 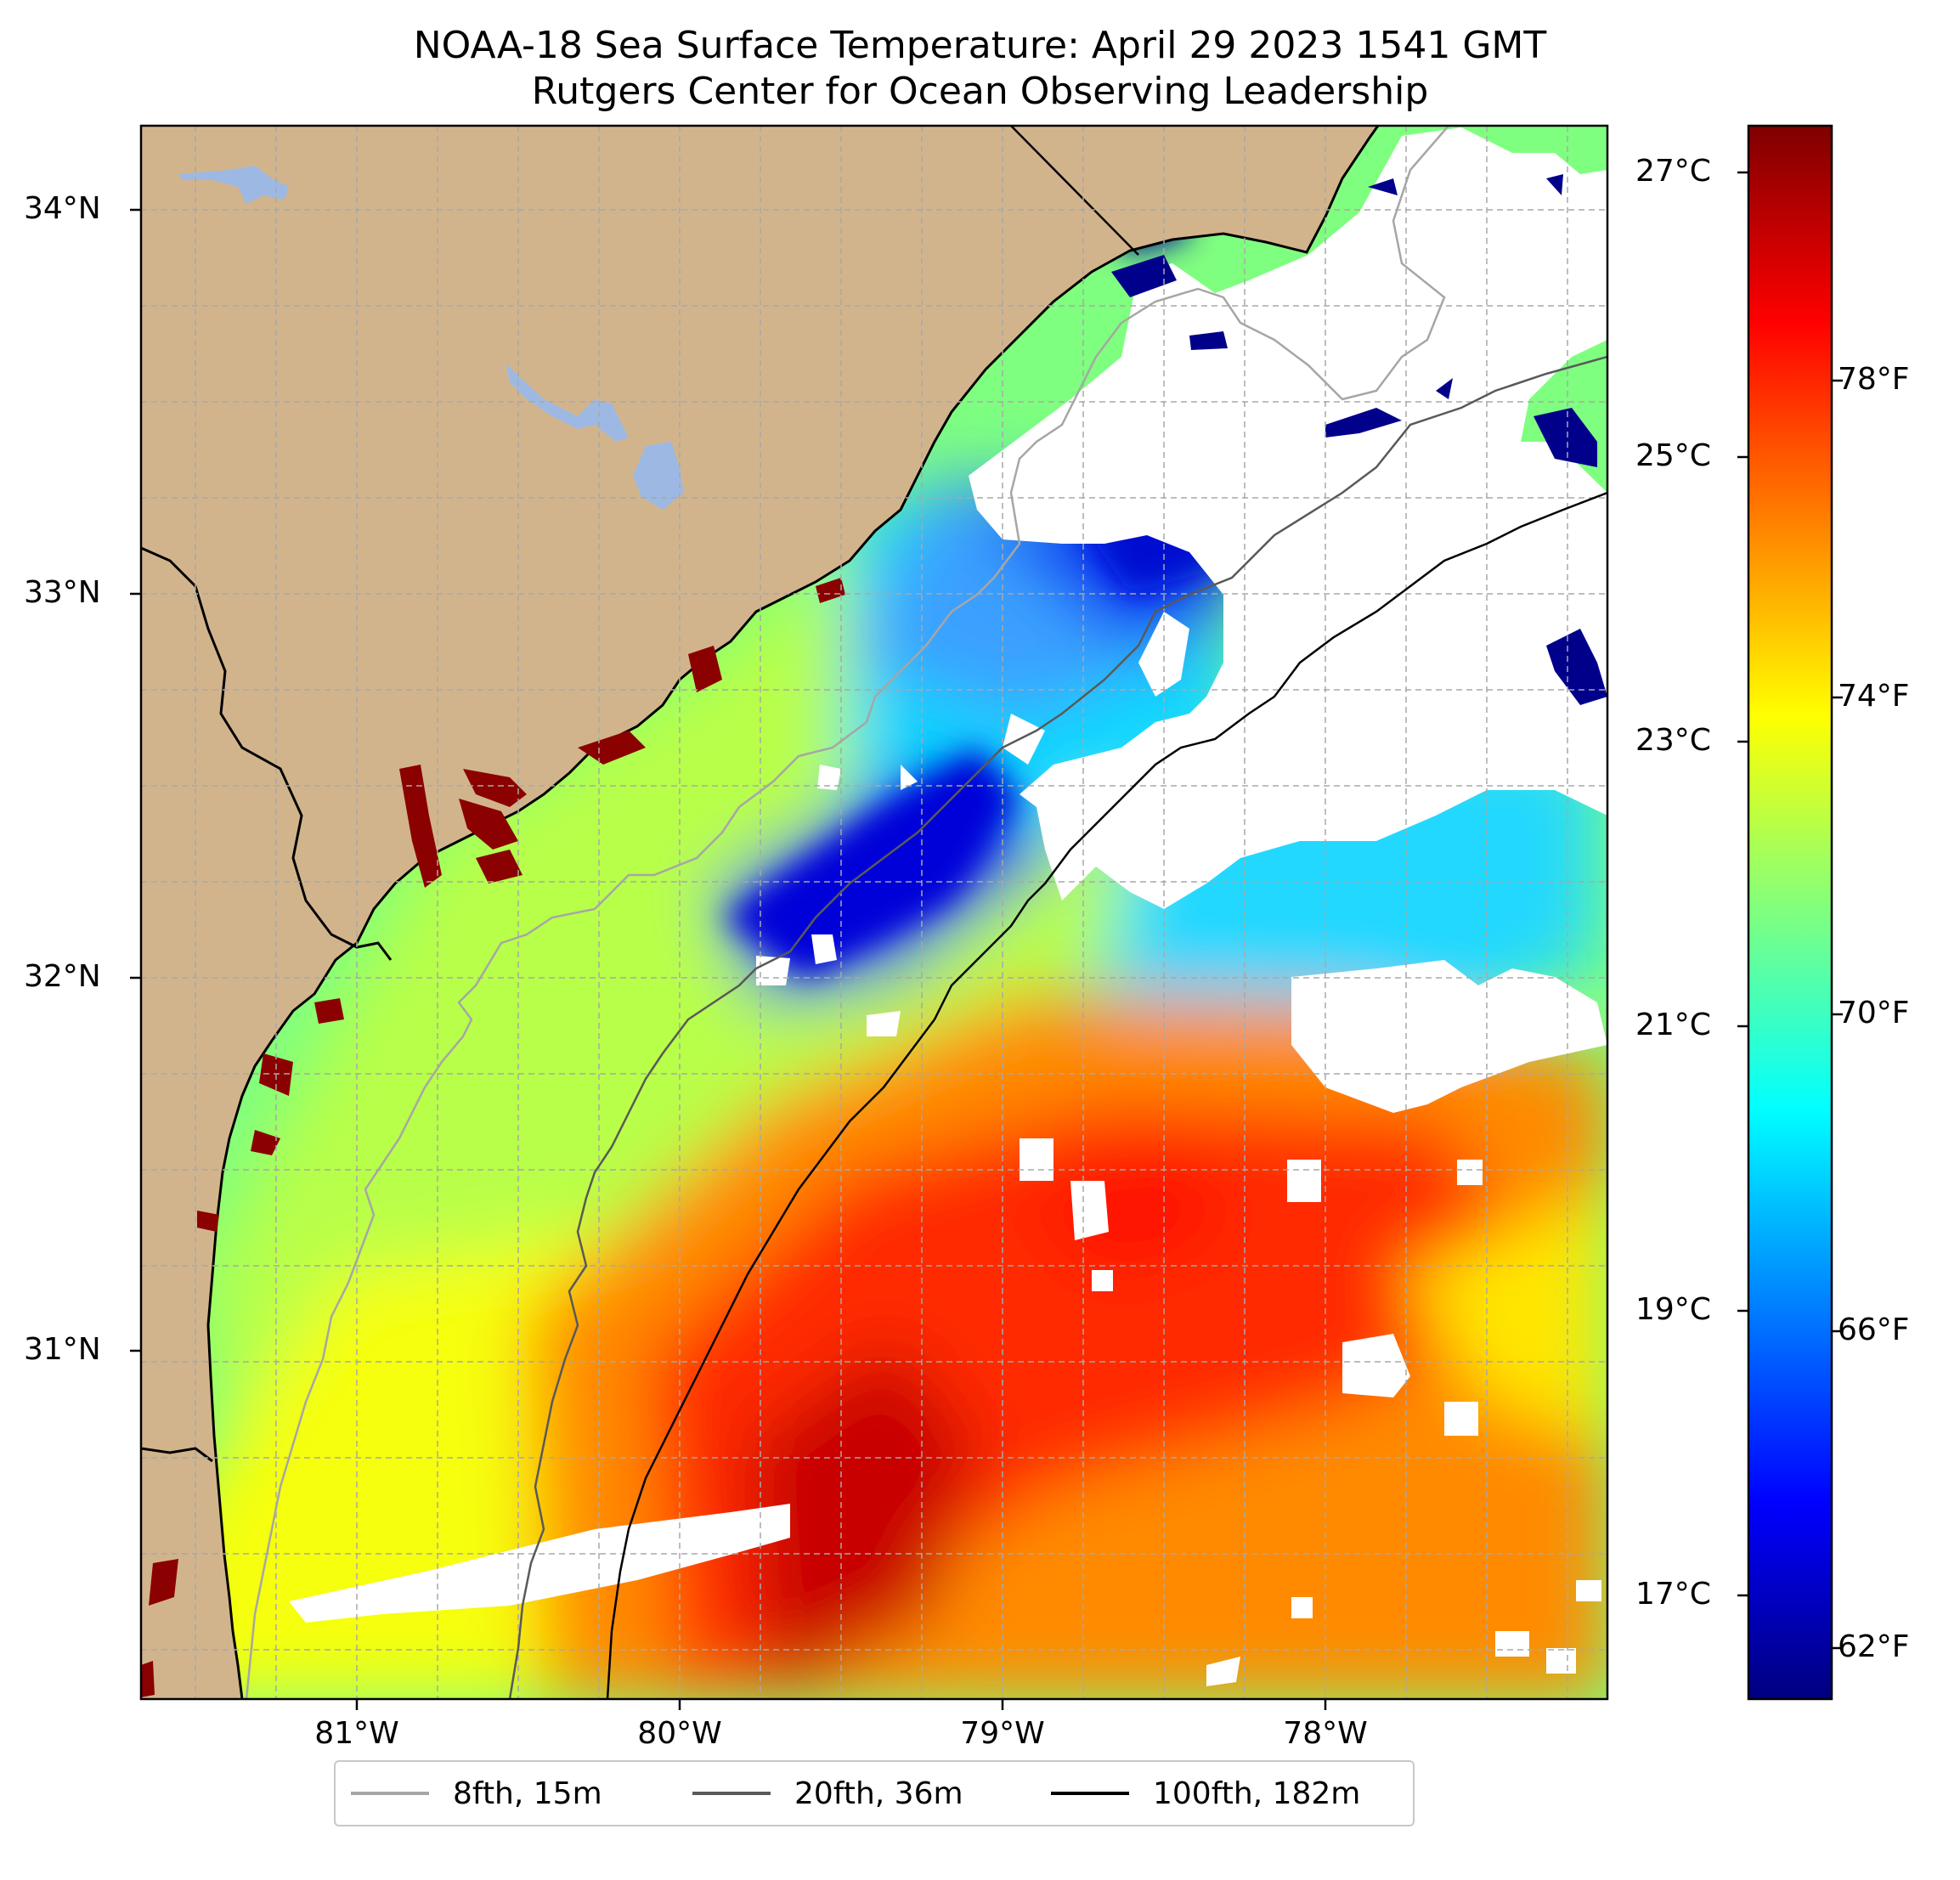 I want to click on legend-item-100fth: 100fth, 182m, so click(x=1205, y=1794).